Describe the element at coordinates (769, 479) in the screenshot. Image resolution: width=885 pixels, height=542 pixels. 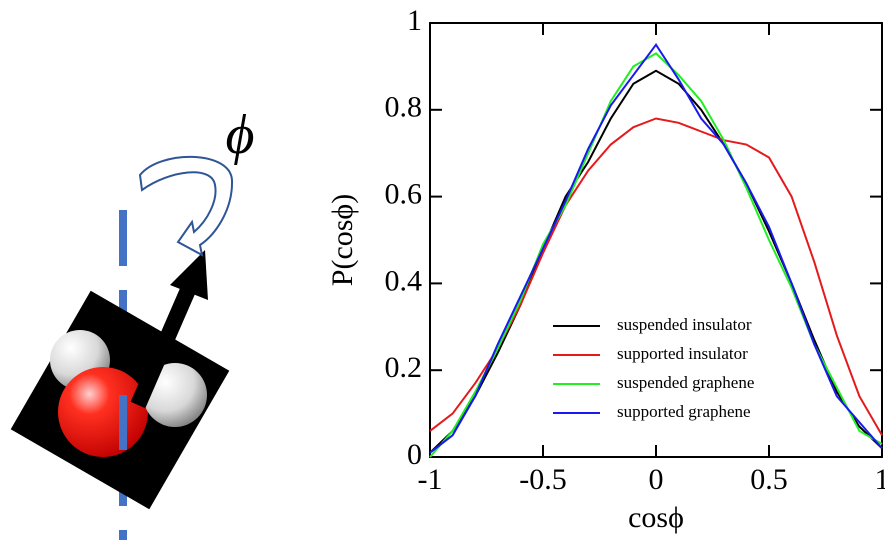
I see `x-tick-label: 0.5` at that location.